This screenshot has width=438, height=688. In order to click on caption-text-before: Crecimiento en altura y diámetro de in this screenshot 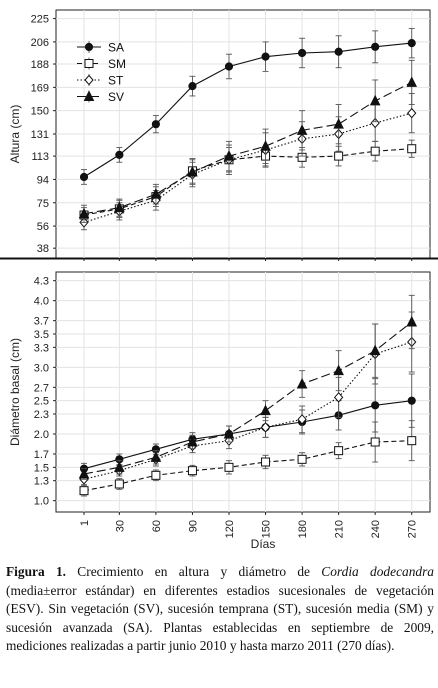, I will do `click(194, 571)`.